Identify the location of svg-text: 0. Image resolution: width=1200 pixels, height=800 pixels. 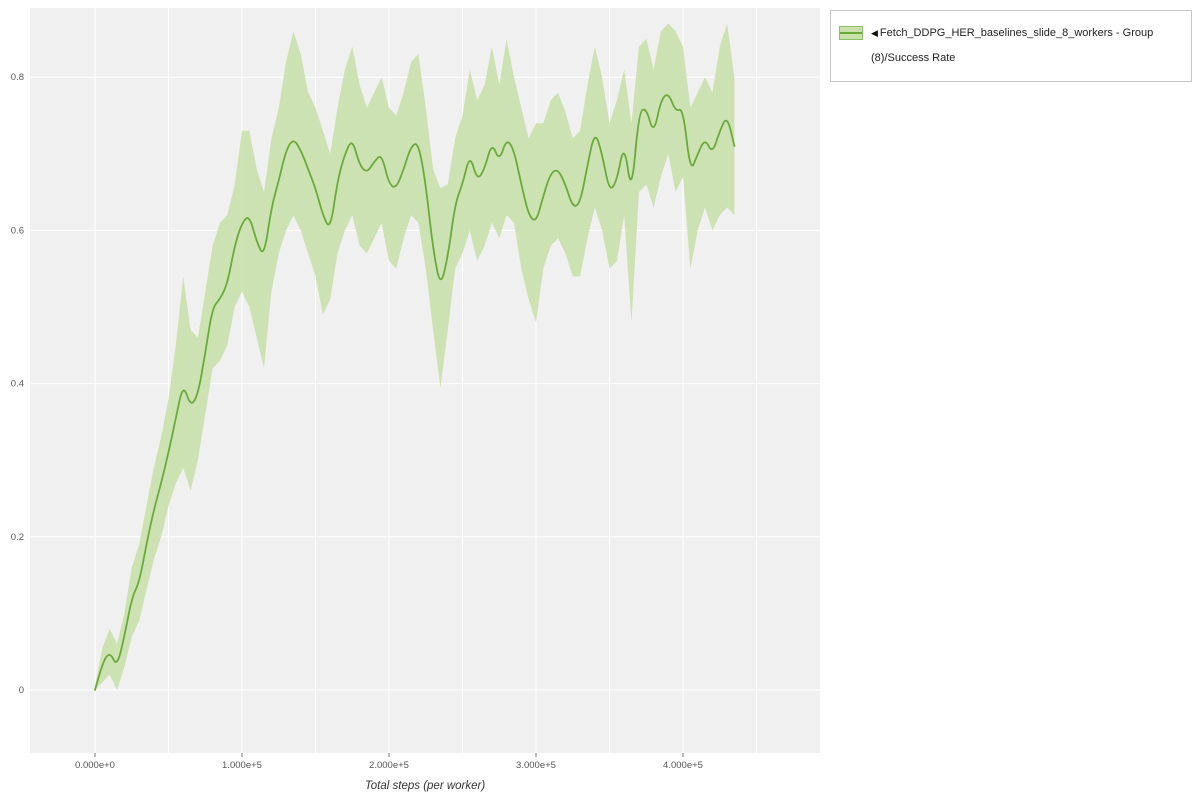
(21, 690).